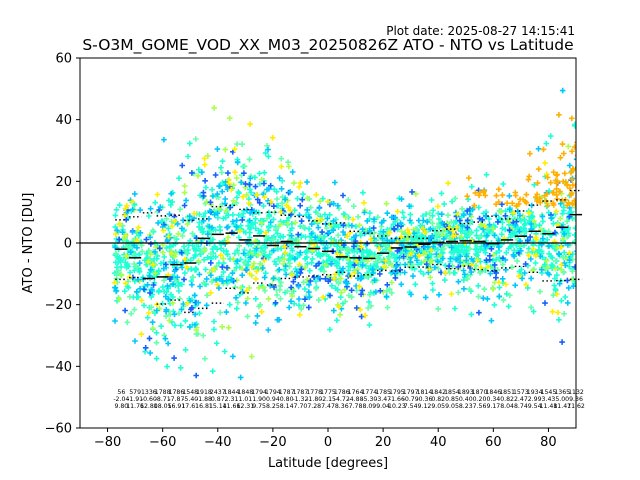  What do you see at coordinates (493, 406) in the screenshot?
I see `bin-stat-stds: 9.17` at bounding box center [493, 406].